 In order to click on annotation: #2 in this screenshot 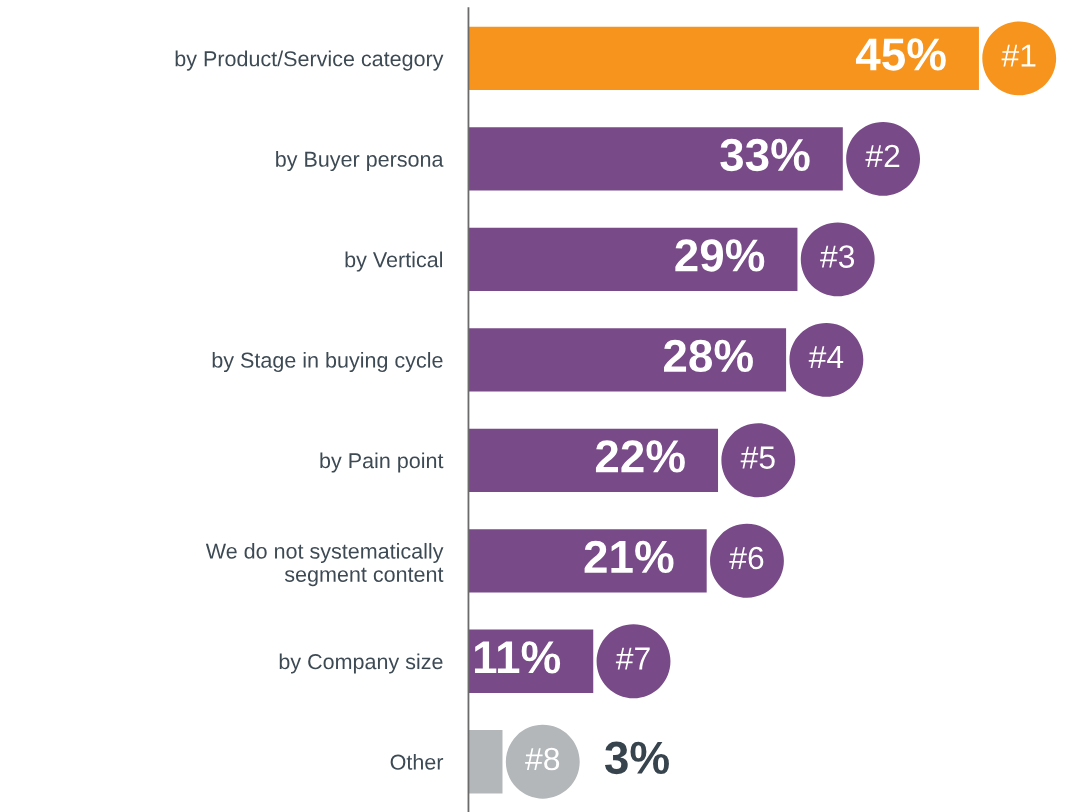, I will do `click(882, 156)`.